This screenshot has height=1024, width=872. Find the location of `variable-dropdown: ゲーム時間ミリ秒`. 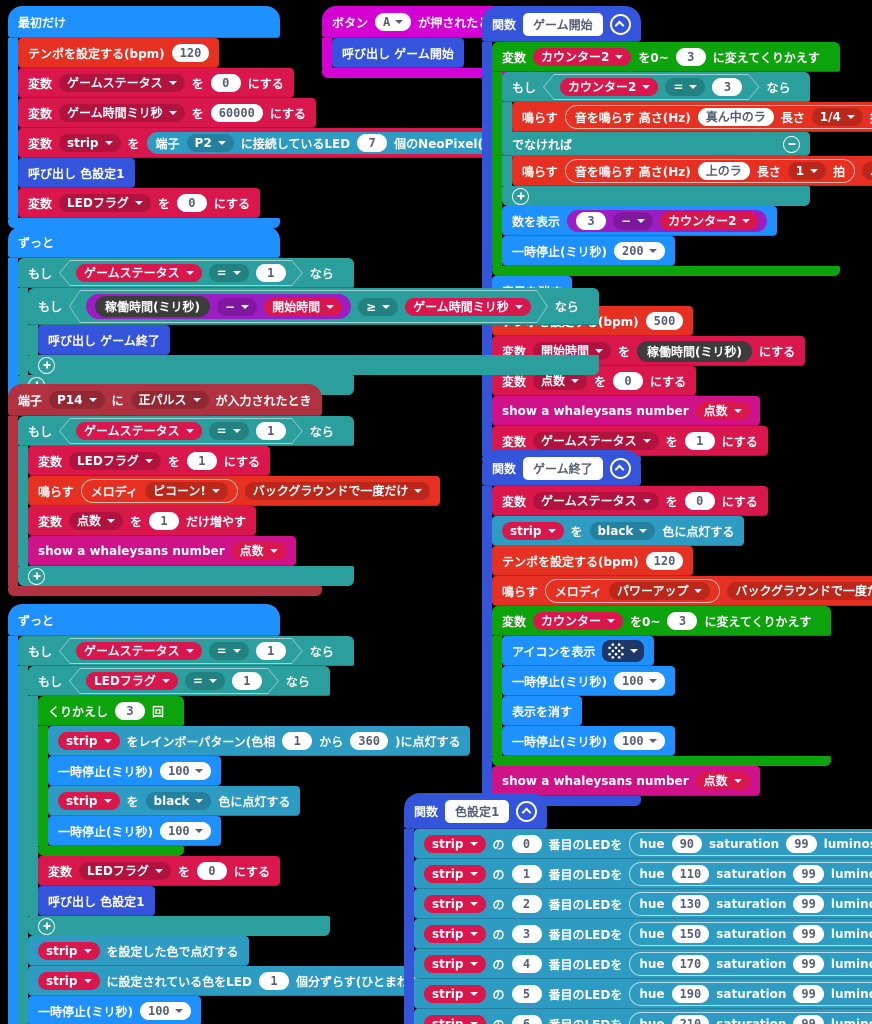

variable-dropdown: ゲーム時間ミリ秒 is located at coordinates (468, 307).